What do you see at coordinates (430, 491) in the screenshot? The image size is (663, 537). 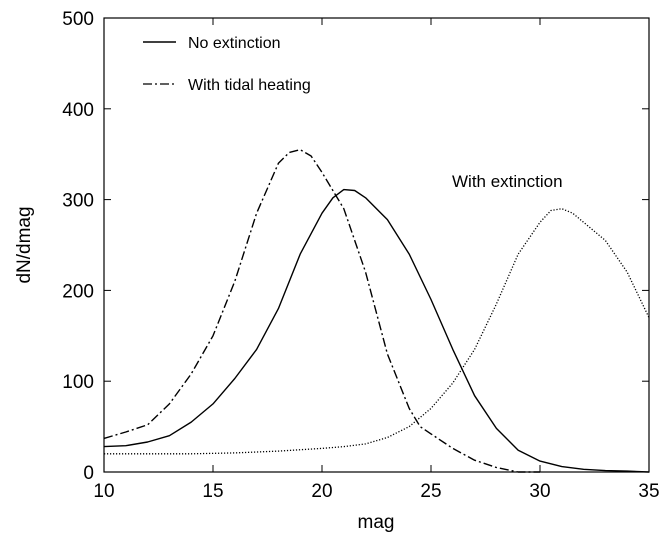 I see `x-tick-label: 25` at bounding box center [430, 491].